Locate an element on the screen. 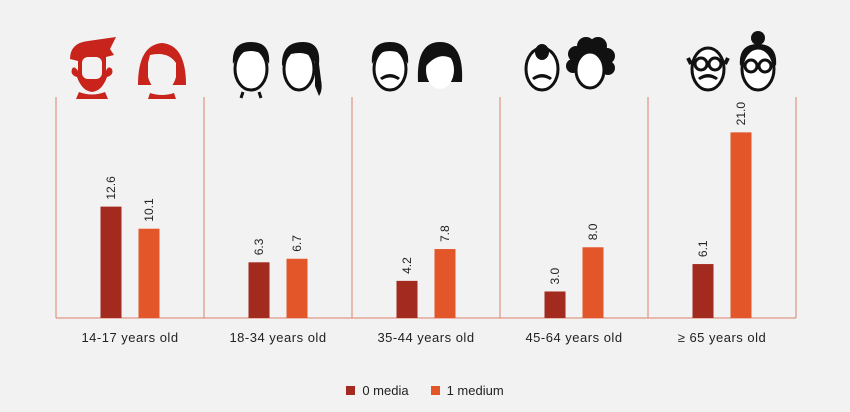 Image resolution: width=850 pixels, height=412 pixels. elderly-man-glasses-icon is located at coordinates (708, 69).